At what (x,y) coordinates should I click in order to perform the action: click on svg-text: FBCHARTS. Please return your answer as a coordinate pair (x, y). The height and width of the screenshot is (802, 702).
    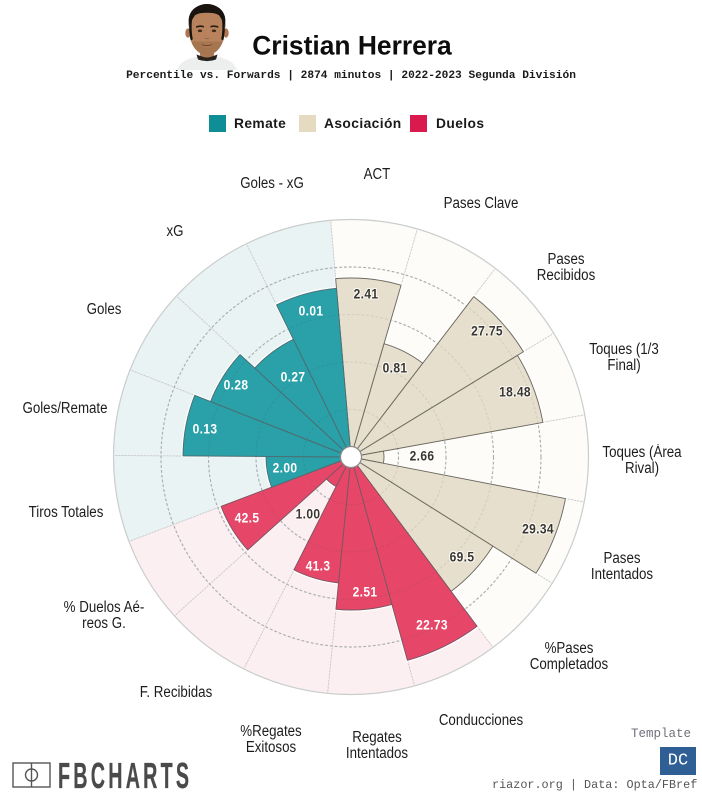
    Looking at the image, I should click on (125, 776).